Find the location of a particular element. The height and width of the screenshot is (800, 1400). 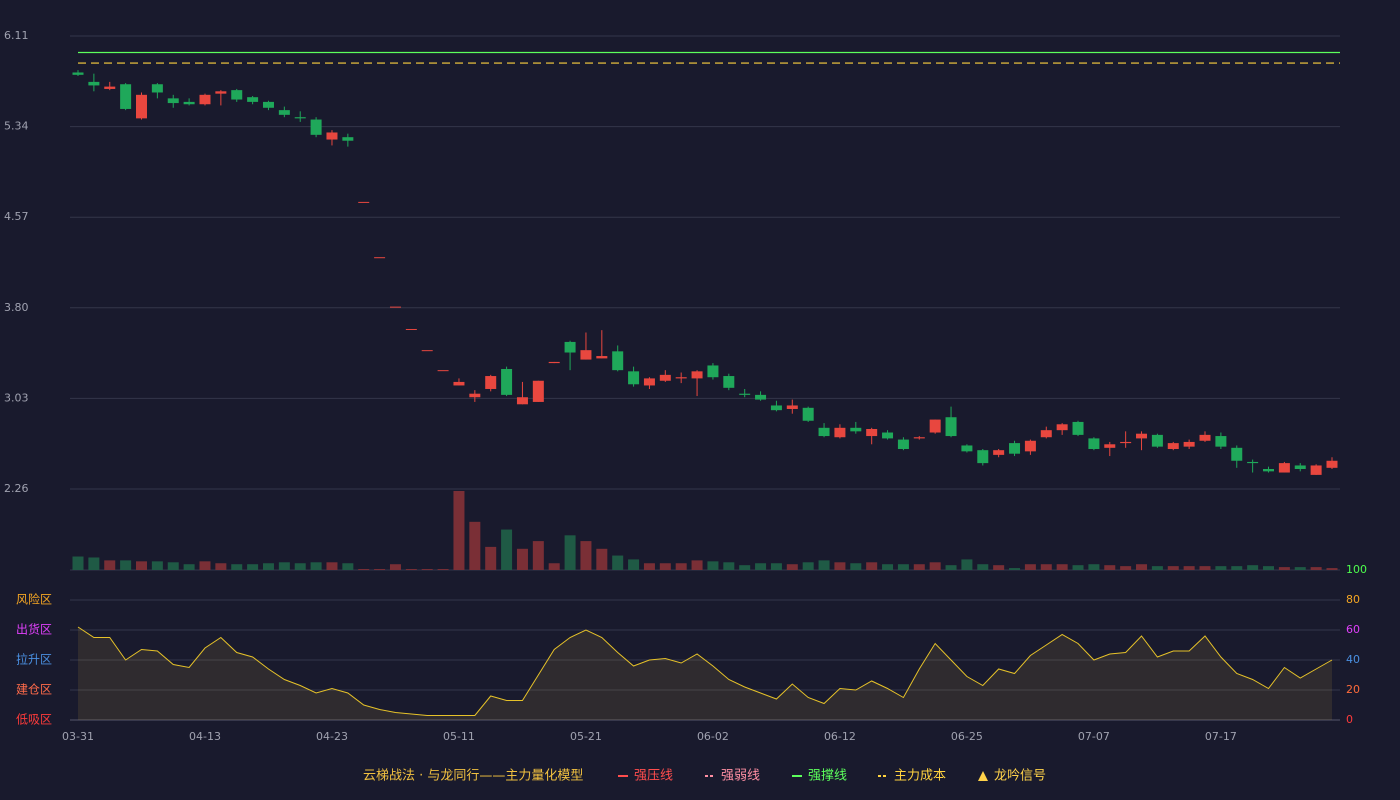

x-tick-label: 05-11 is located at coordinates (459, 736).